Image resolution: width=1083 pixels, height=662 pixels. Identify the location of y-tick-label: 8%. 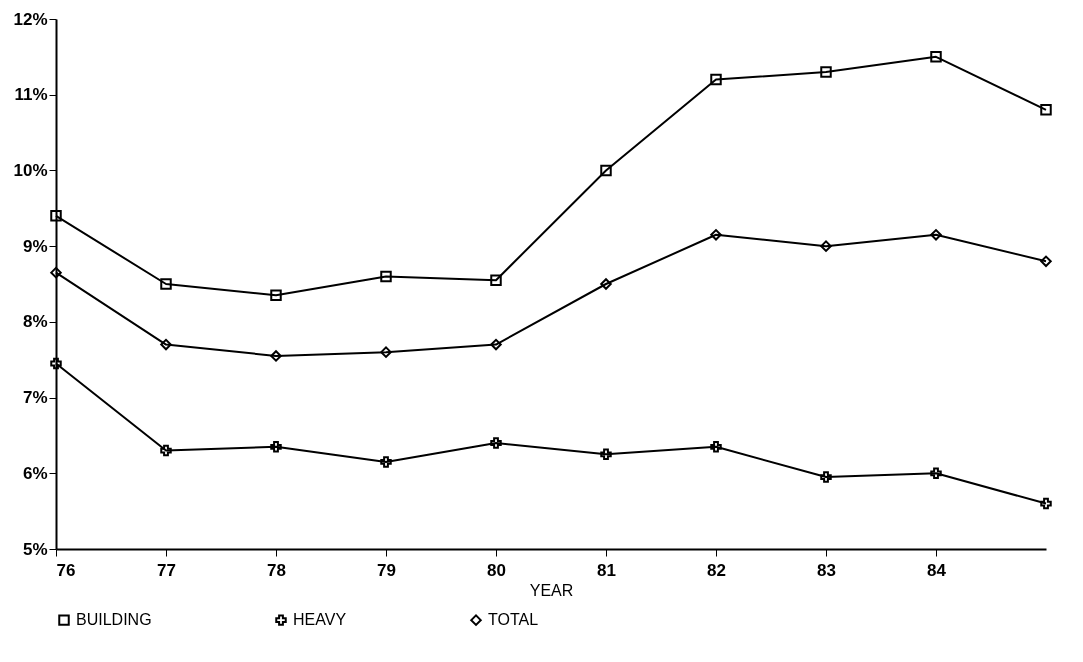
(35, 322).